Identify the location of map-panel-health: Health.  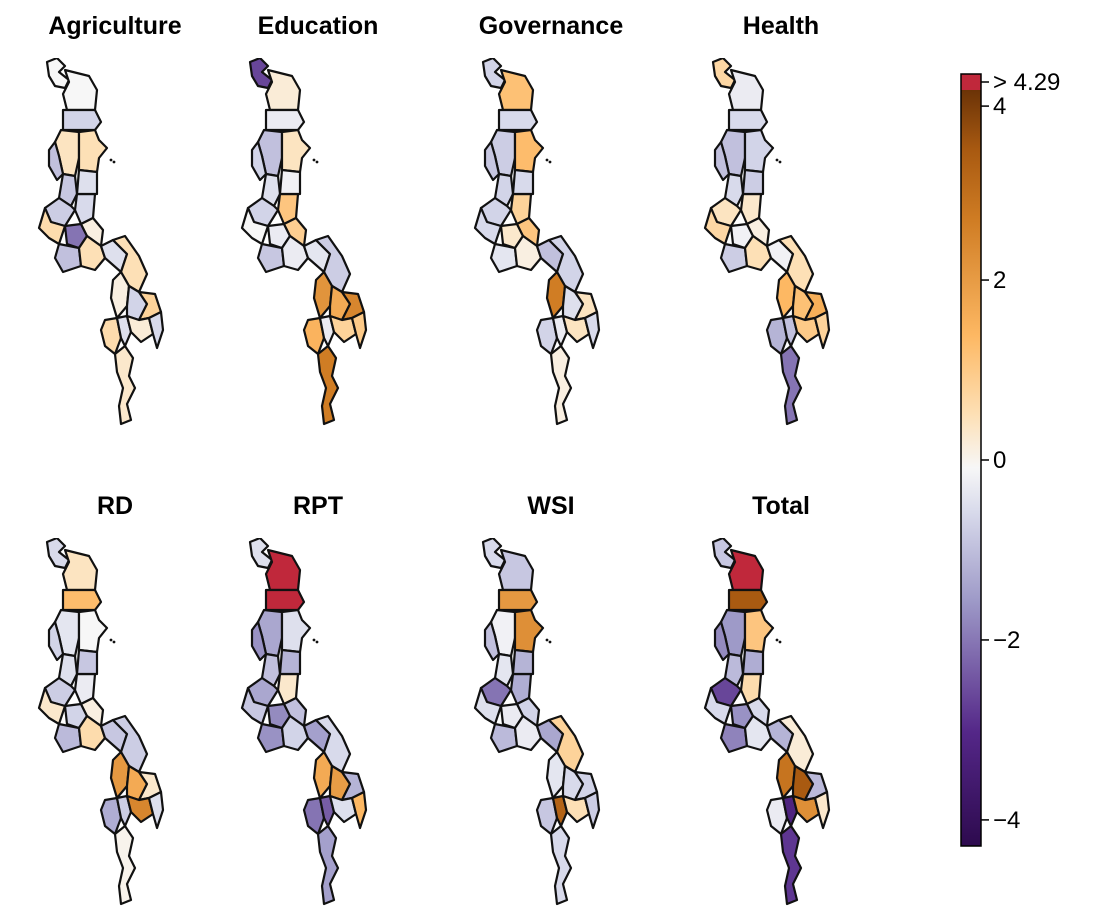
(781, 222).